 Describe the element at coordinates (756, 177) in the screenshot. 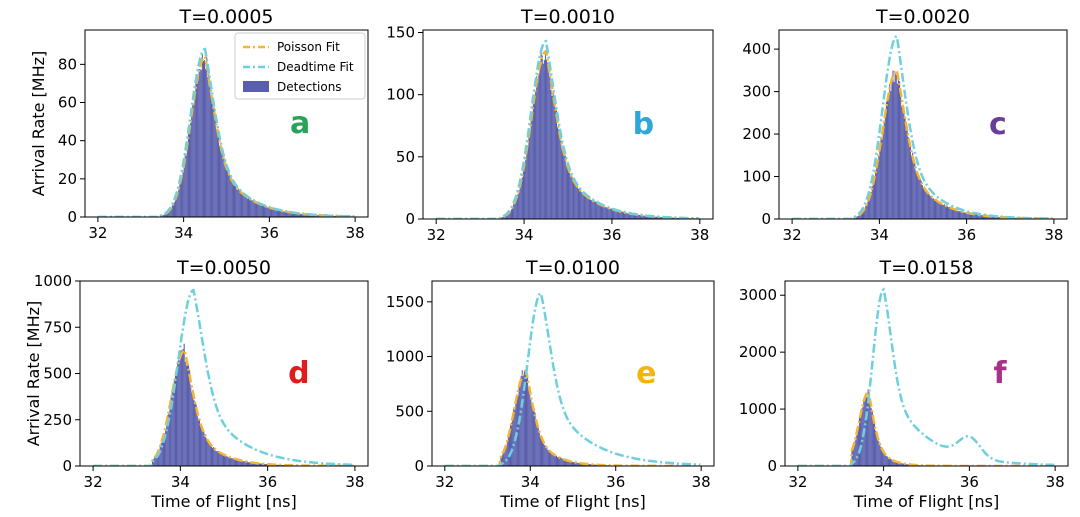

I see `y-tick-label: 100` at that location.